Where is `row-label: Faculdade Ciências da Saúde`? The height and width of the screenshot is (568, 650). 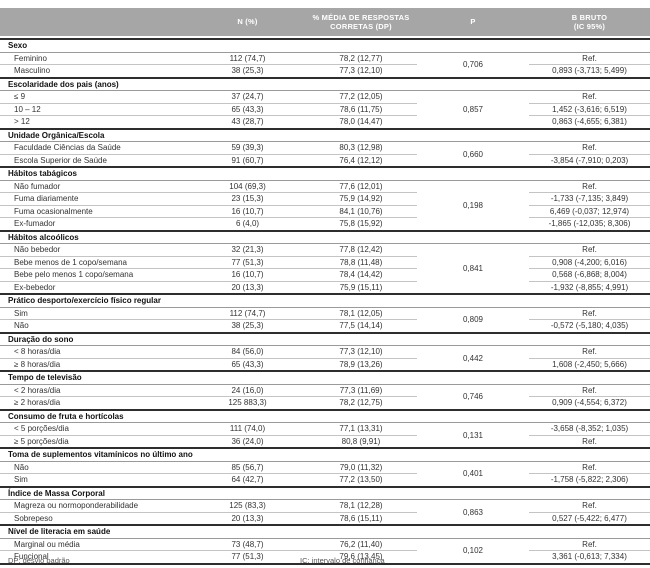
row-label: Faculdade Ciências da Saúde is located at coordinates (95, 148).